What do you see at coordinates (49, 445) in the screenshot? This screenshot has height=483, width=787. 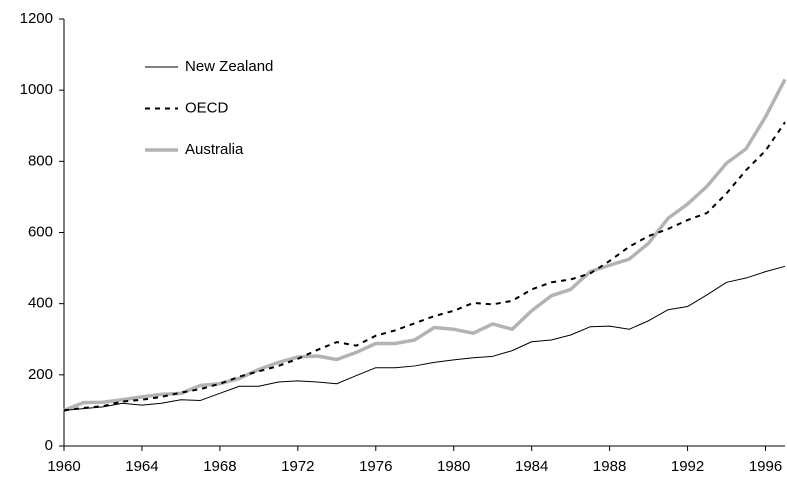 I see `y-tick-label: 0` at bounding box center [49, 445].